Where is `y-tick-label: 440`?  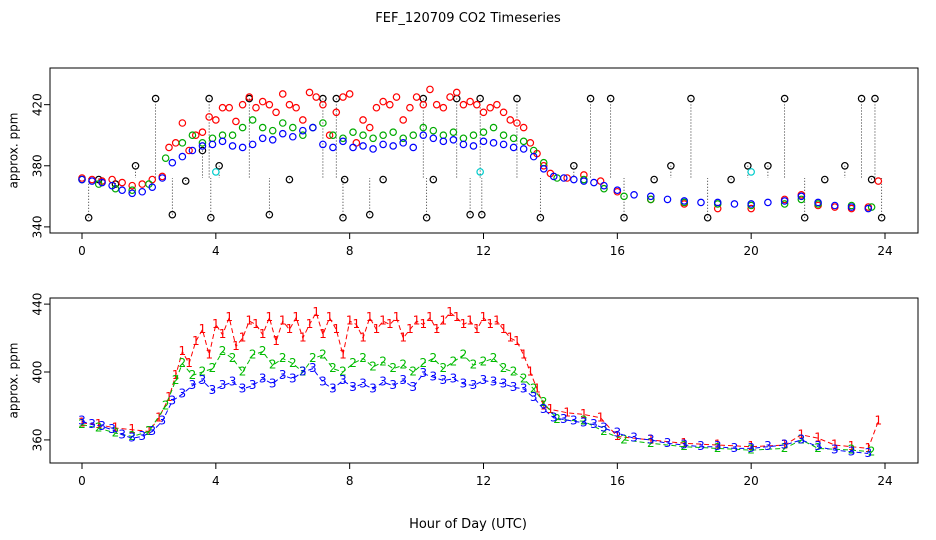
y-tick-label: 440 is located at coordinates (38, 304).